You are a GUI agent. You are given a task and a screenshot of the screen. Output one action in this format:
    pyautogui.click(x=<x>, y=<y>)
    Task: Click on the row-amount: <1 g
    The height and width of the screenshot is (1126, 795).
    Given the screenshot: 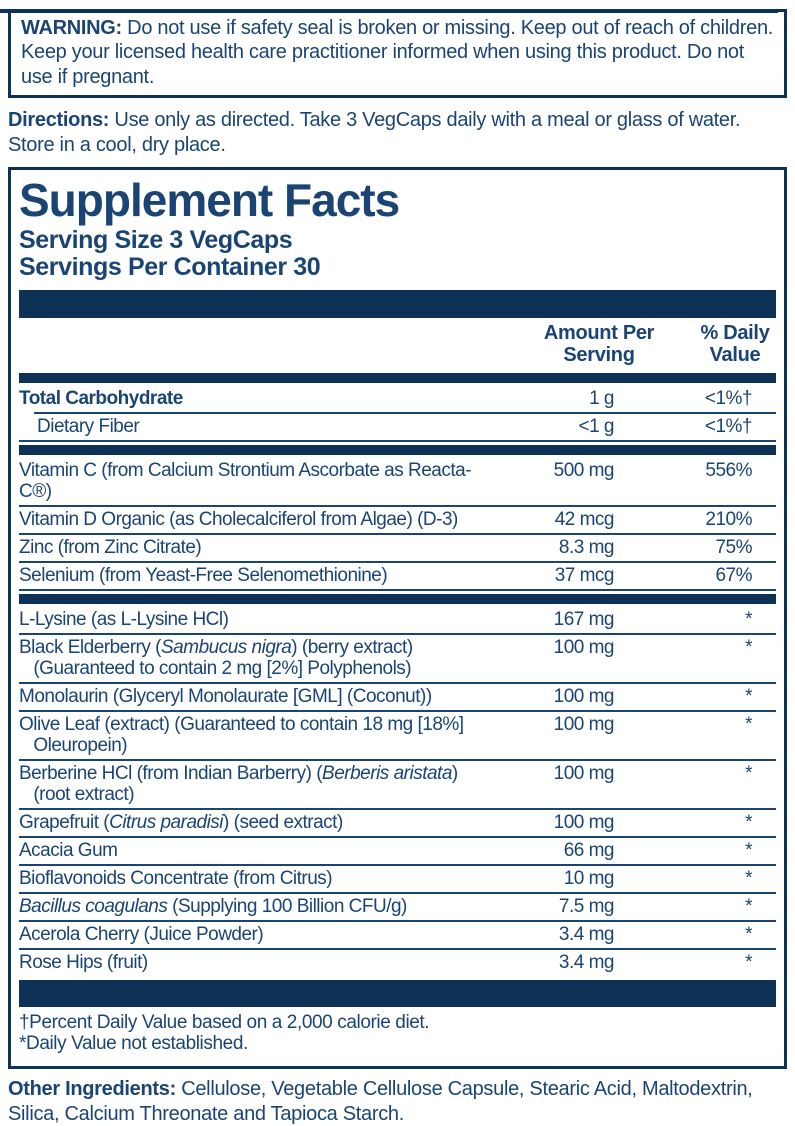 What is the action you would take?
    pyautogui.click(x=596, y=426)
    